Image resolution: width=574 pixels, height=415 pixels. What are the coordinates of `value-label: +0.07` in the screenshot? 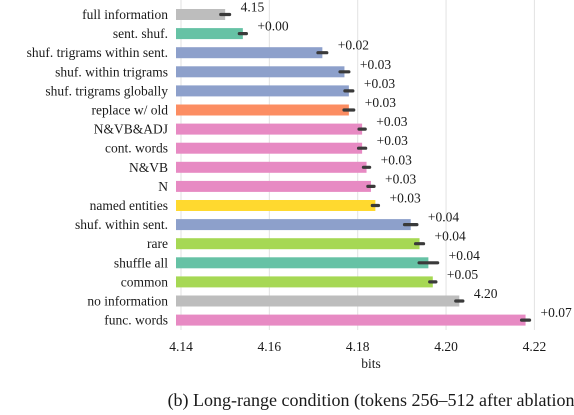 It's located at (556, 312).